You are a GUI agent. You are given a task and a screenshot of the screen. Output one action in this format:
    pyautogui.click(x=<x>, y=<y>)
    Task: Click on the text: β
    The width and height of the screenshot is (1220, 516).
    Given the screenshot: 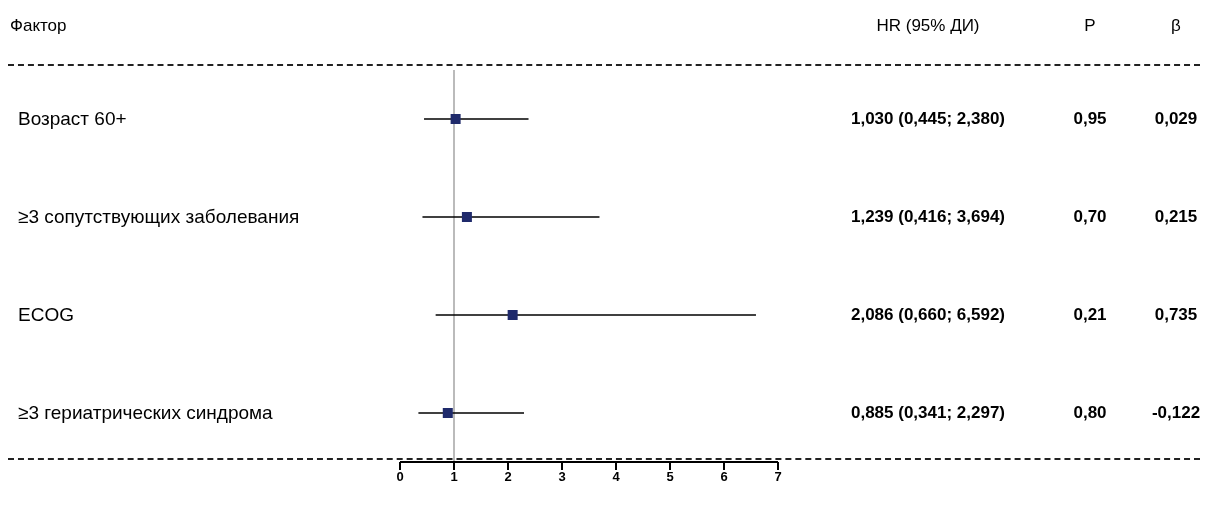 What is the action you would take?
    pyautogui.click(x=1176, y=26)
    